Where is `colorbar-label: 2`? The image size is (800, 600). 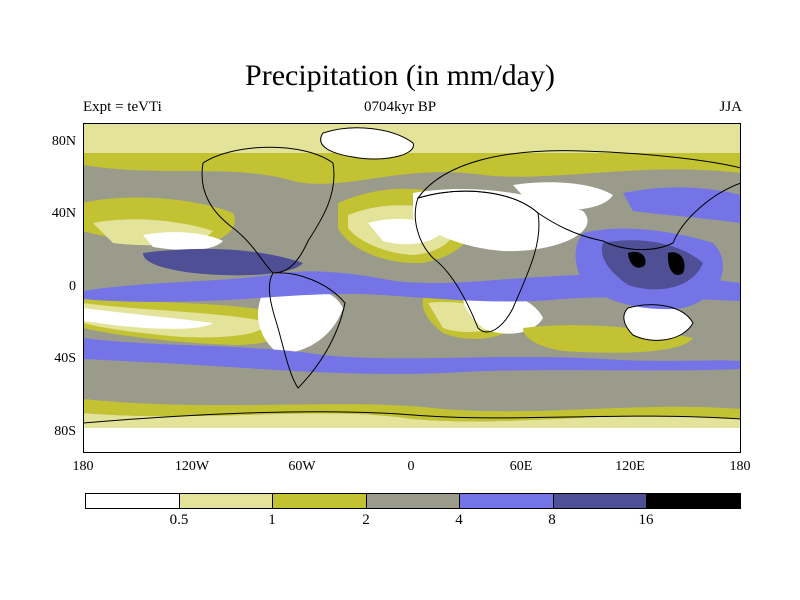
colorbar-label: 2 is located at coordinates (366, 520).